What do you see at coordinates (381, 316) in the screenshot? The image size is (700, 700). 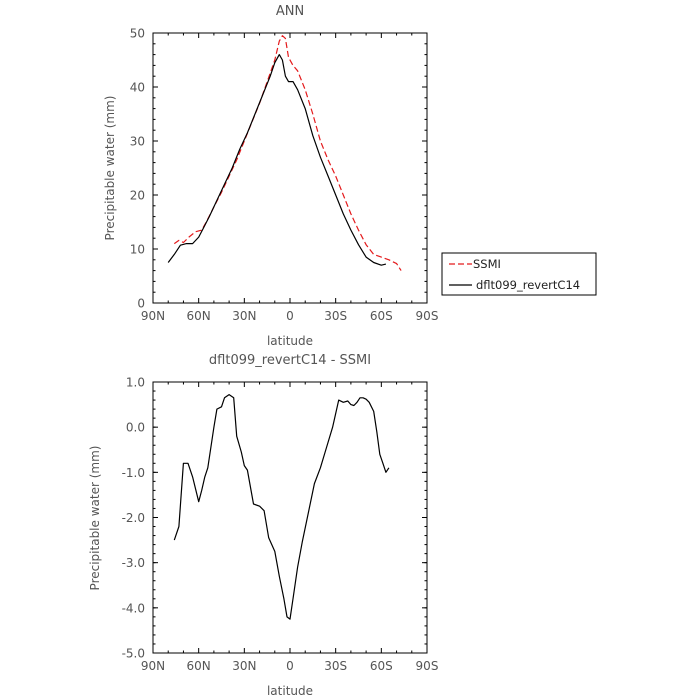 I see `top-x-tick-label: 60S` at bounding box center [381, 316].